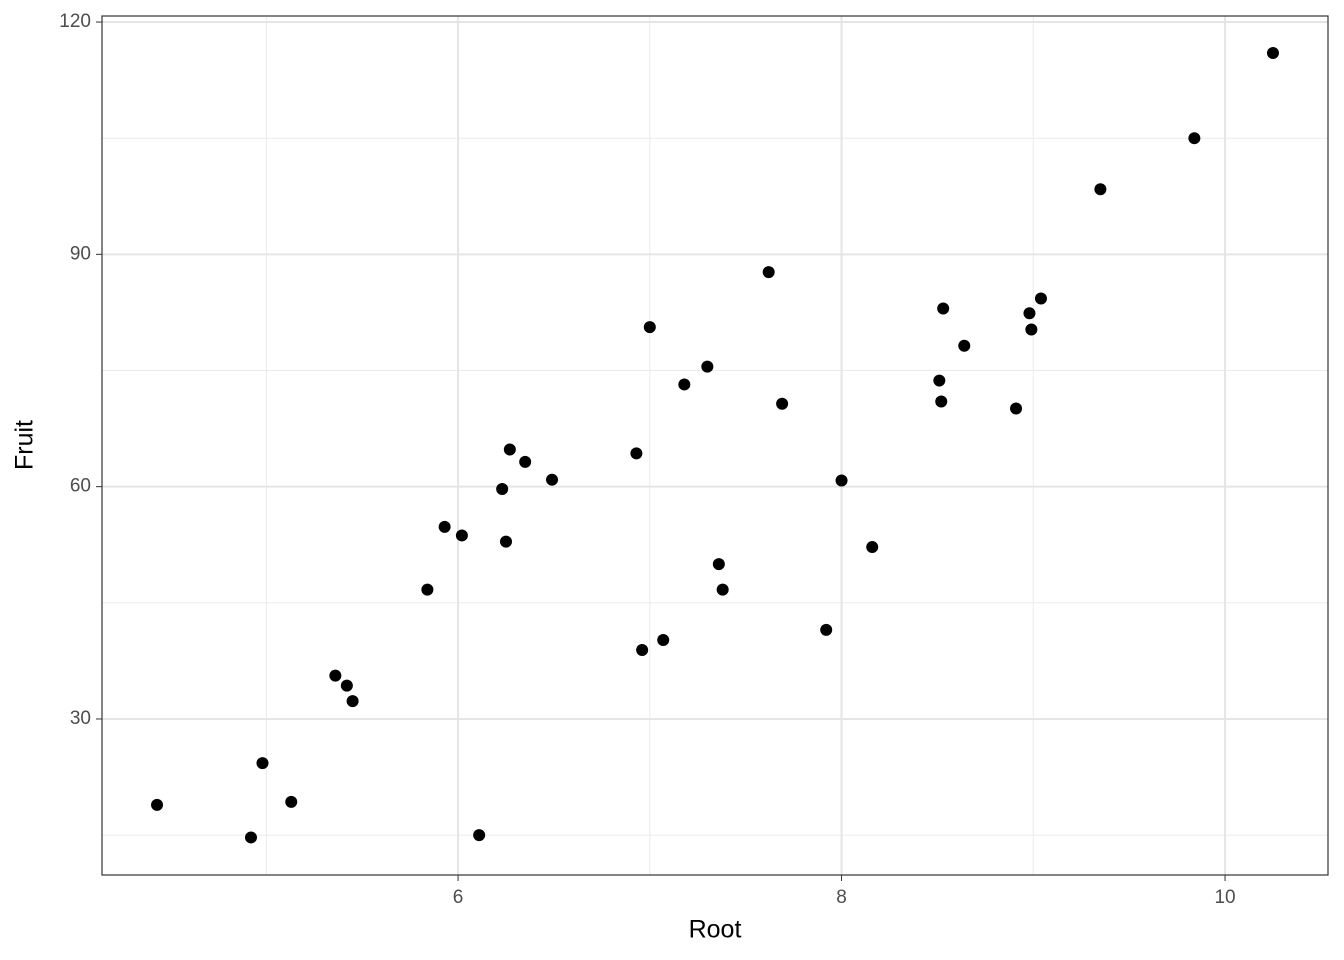 Image resolution: width=1344 pixels, height=960 pixels. What do you see at coordinates (458, 897) in the screenshot?
I see `x-tick-label: 6` at bounding box center [458, 897].